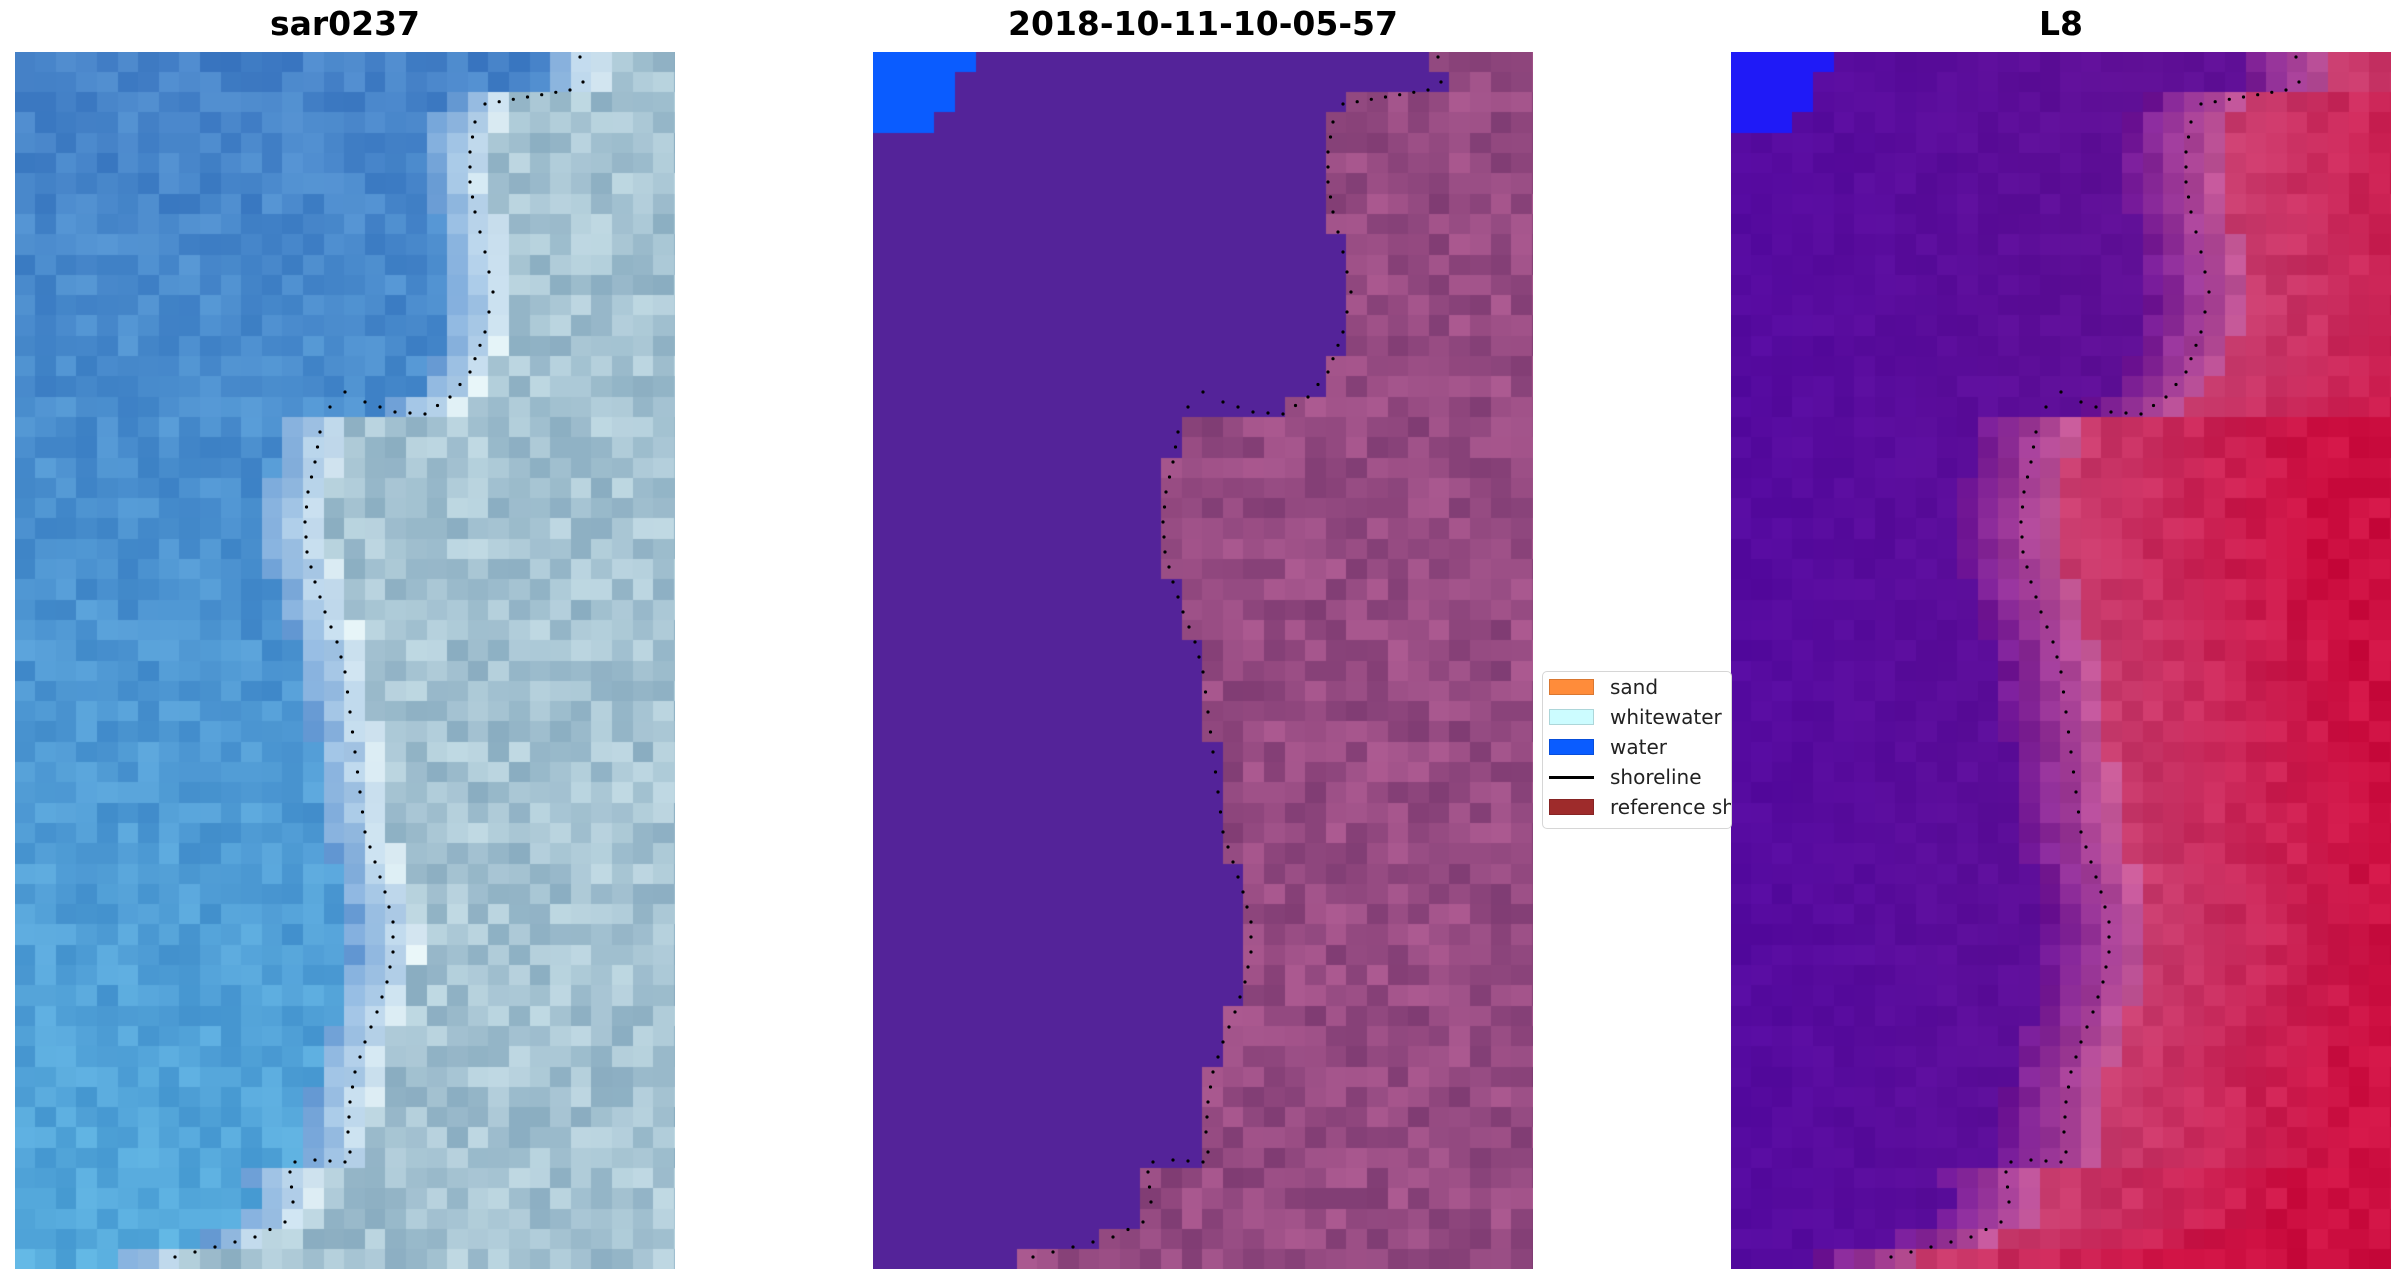 This screenshot has height=1283, width=2404. Describe the element at coordinates (1638, 747) in the screenshot. I see `legend-label: water` at that location.